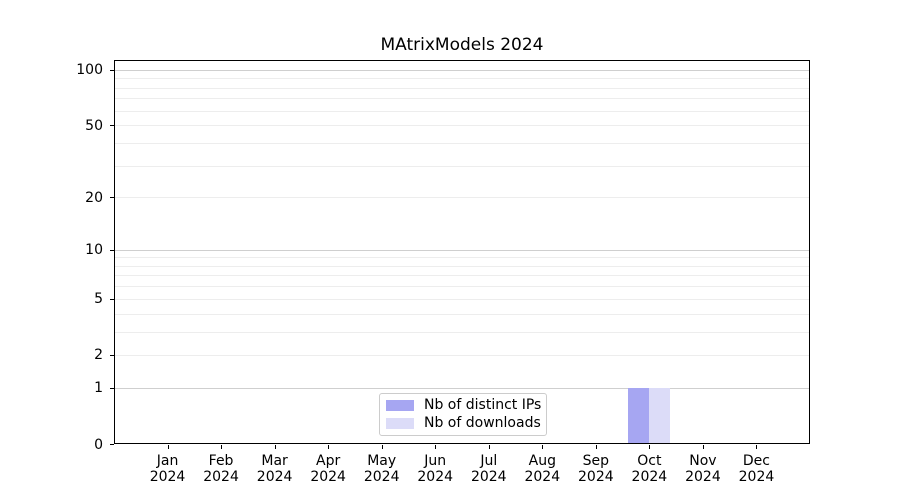  I want to click on x-tick-label: Mar 2024, so click(275, 469).